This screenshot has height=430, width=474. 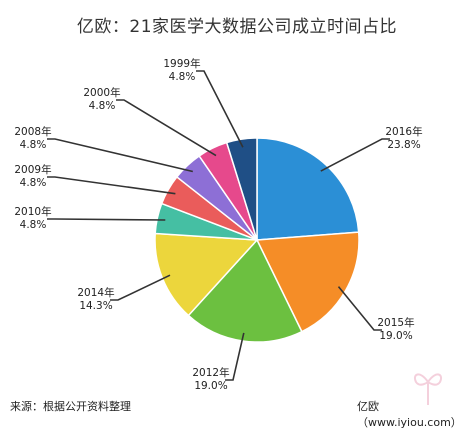 What do you see at coordinates (140, 287) in the screenshot?
I see `leader-line-2014年` at bounding box center [140, 287].